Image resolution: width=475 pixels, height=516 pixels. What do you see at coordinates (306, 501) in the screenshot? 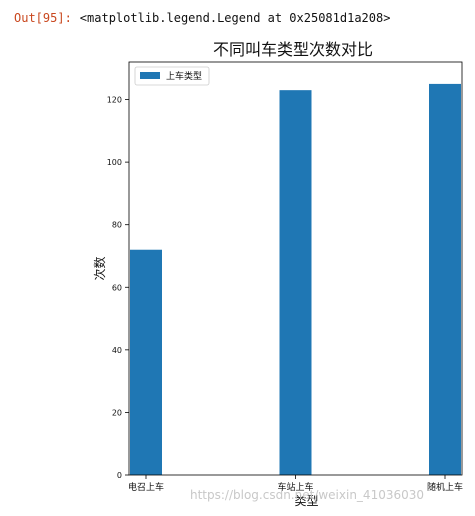
I see `x-axis-label: 类型` at bounding box center [306, 501].